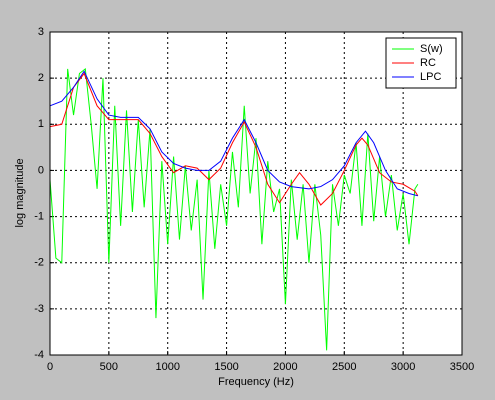 The image size is (495, 400). What do you see at coordinates (39, 355) in the screenshot?
I see `y-tick-label: -4` at bounding box center [39, 355].